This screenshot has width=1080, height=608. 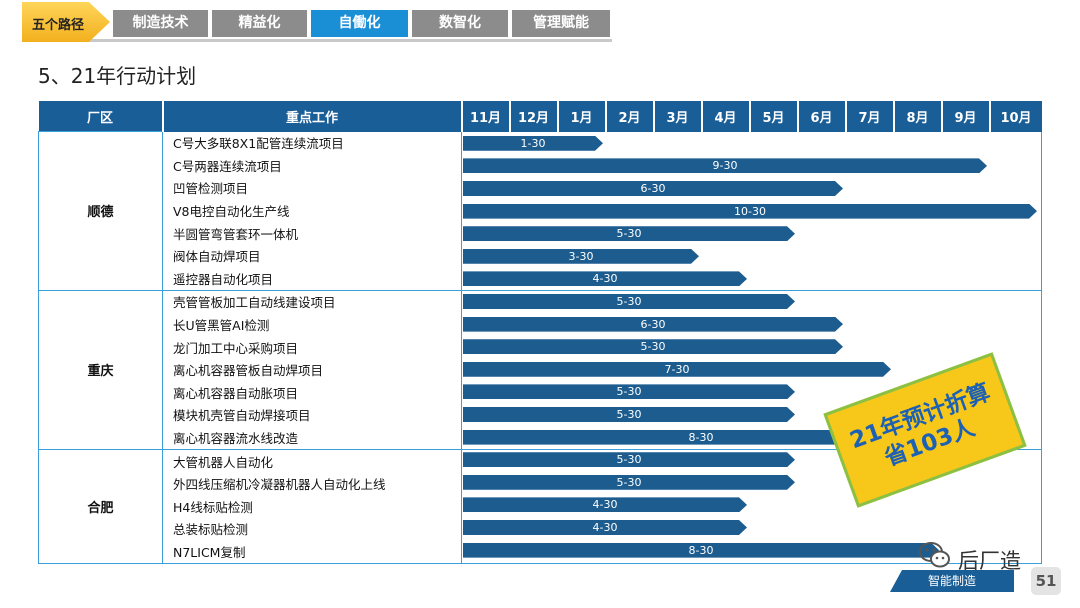 What do you see at coordinates (312, 324) in the screenshot?
I see `task-name: 长U管黑管AI检测` at bounding box center [312, 324].